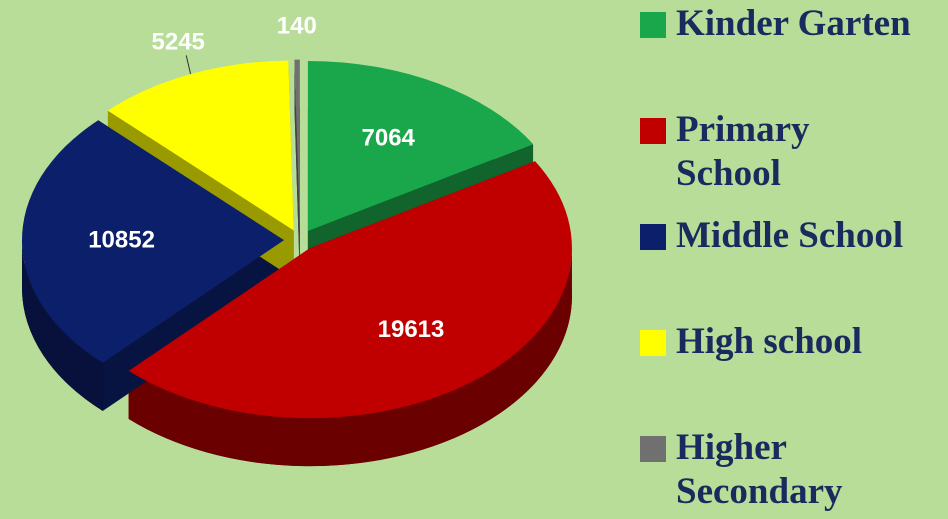  Describe the element at coordinates (121, 240) in the screenshot. I see `data-label: 10852` at that location.